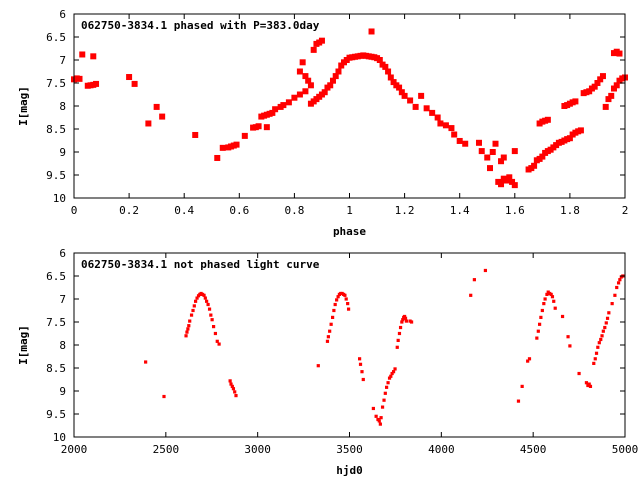  I want to click on unphased-xtick-label: 3000, so click(257, 449).